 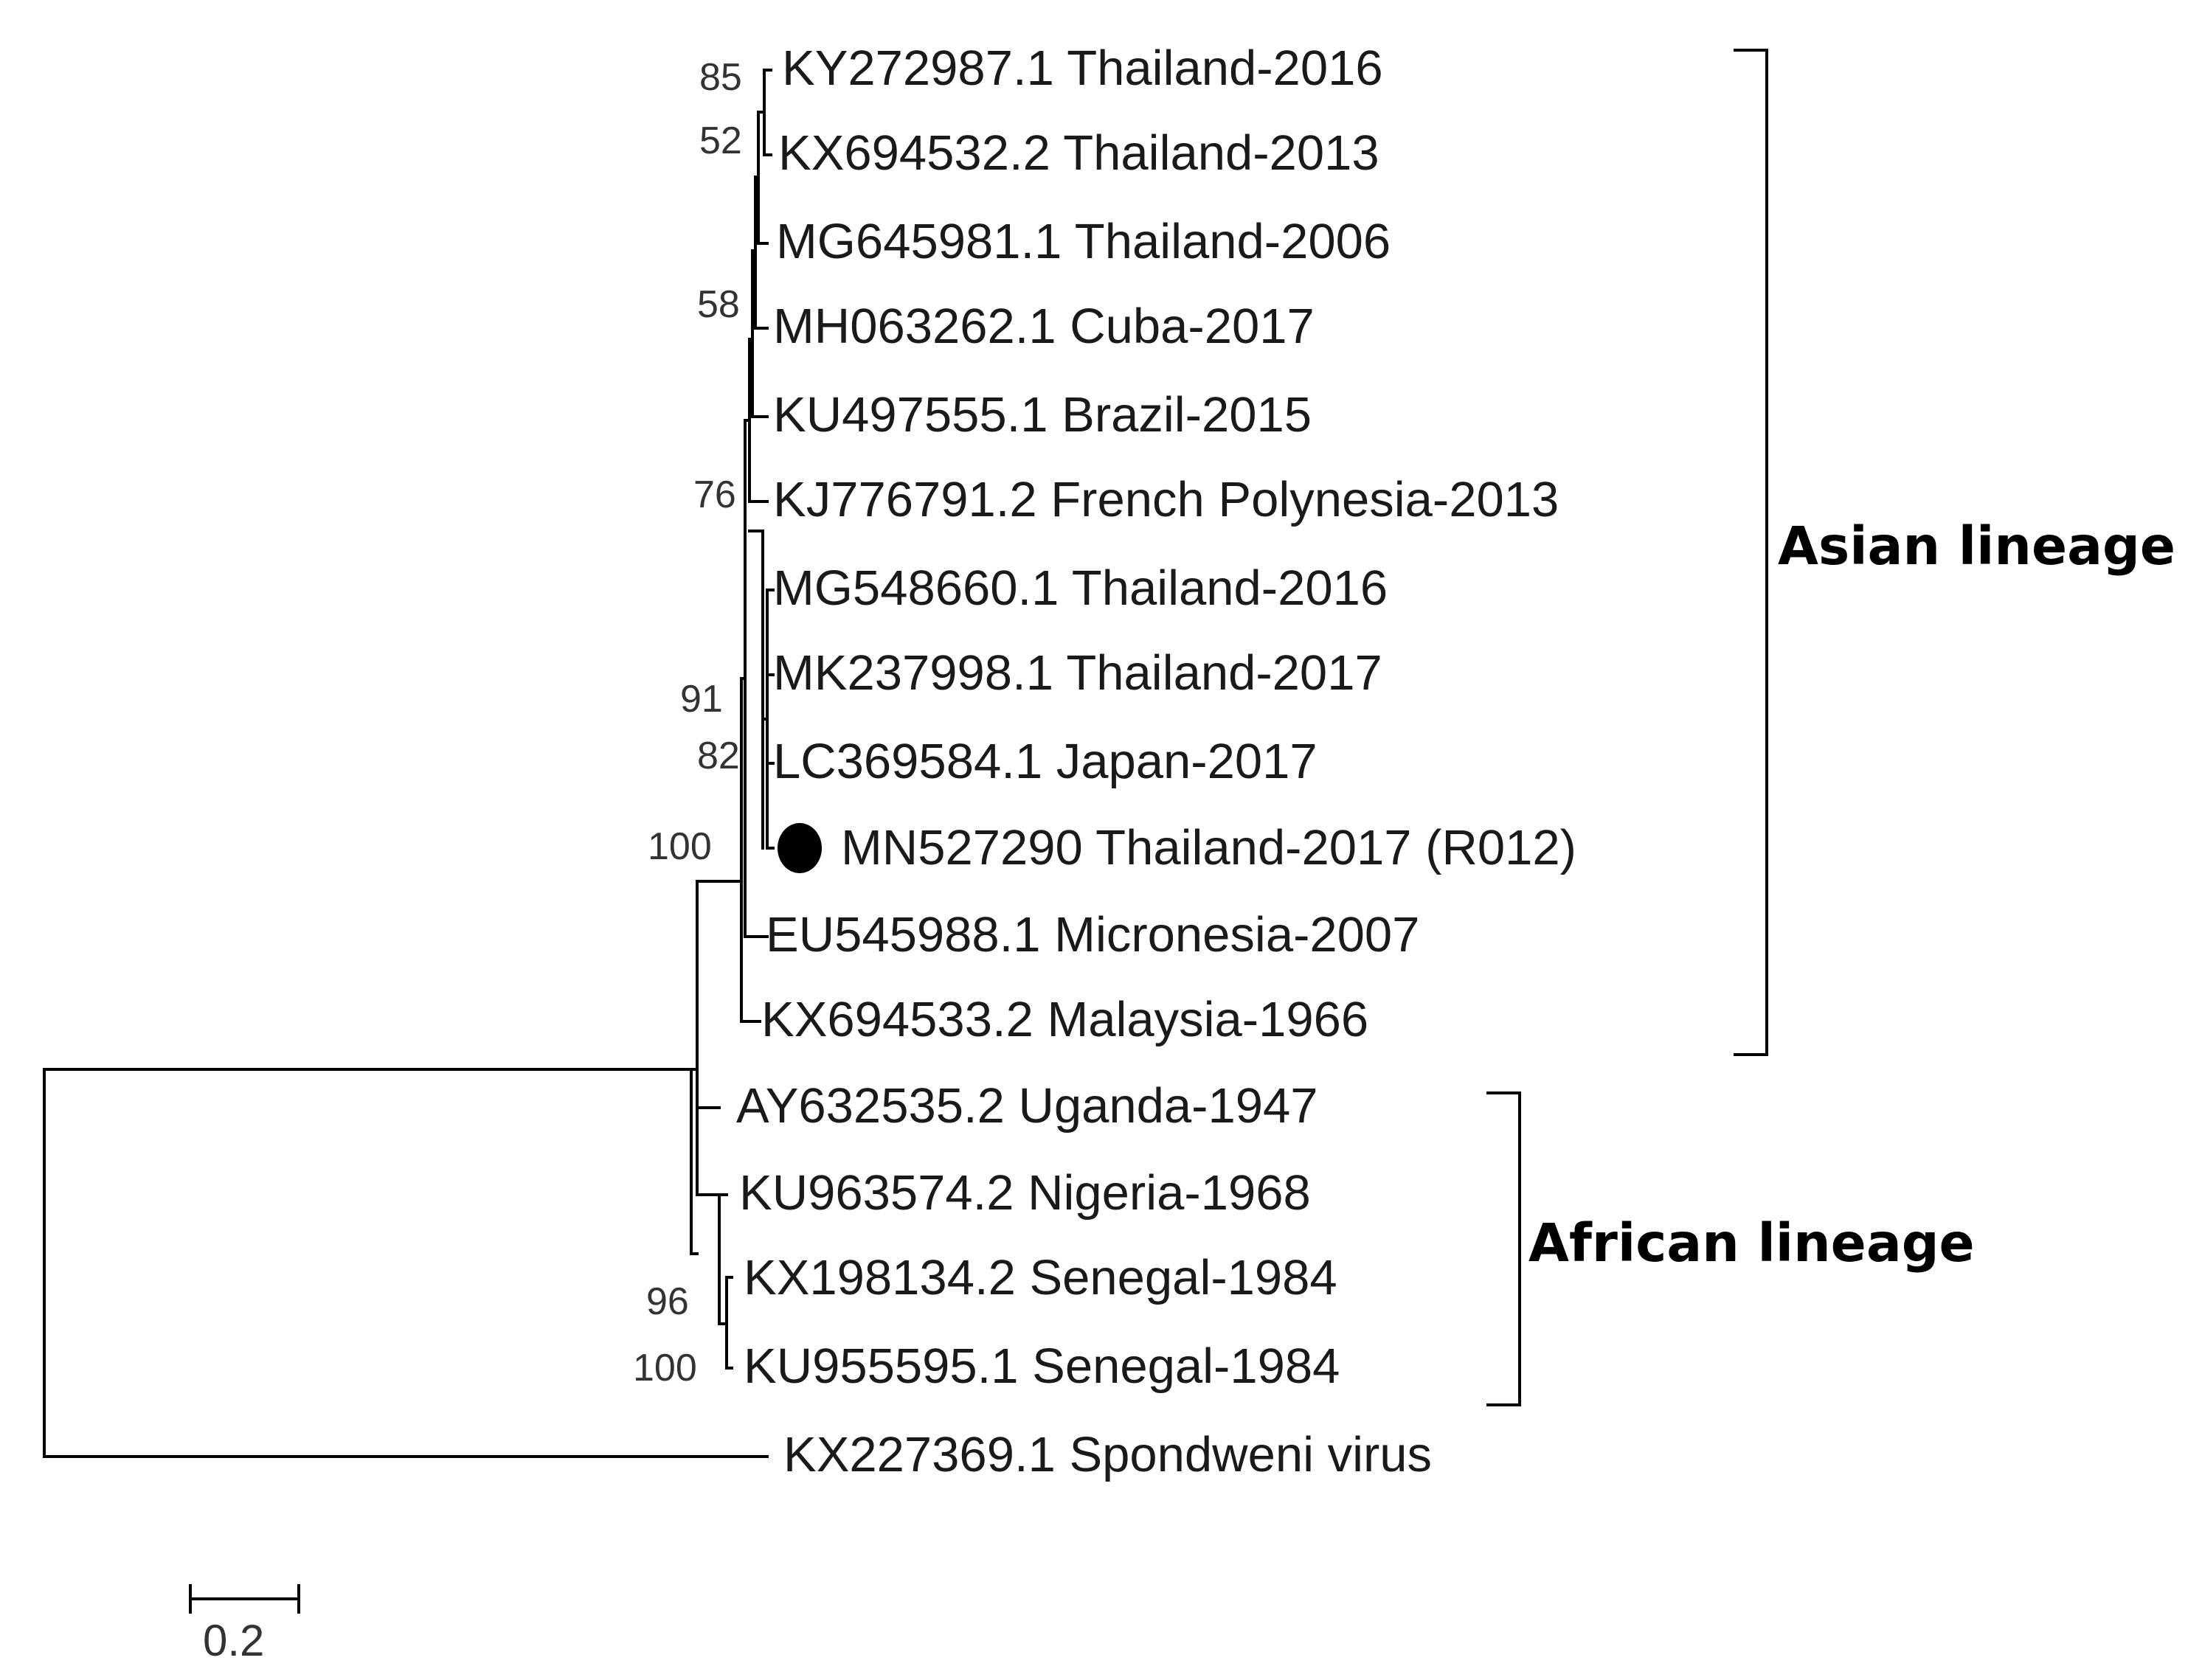 What do you see at coordinates (735, 546) in the screenshot?
I see `asian-clade-branches` at bounding box center [735, 546].